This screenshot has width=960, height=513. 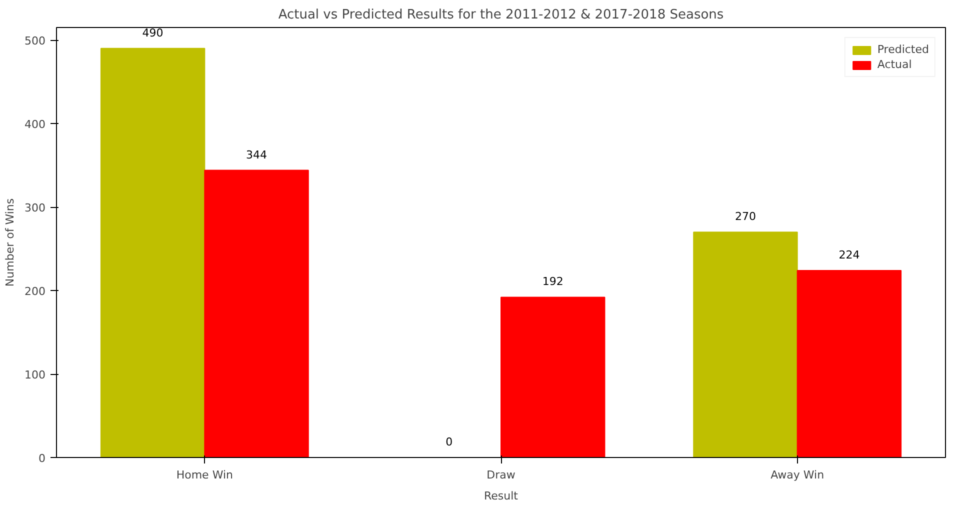 What do you see at coordinates (501, 15) in the screenshot?
I see `chart-title: Actual vs Predicted Results for the 2011-2012 & 2017-2018 Seasons` at bounding box center [501, 15].